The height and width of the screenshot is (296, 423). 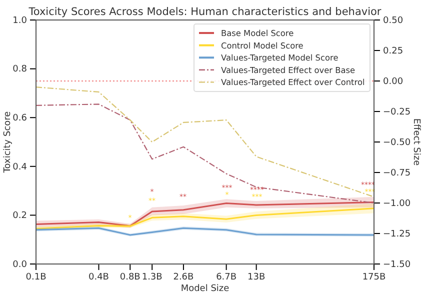 What do you see at coordinates (257, 277) in the screenshot?
I see `x-tick-label: 13B` at bounding box center [257, 277].